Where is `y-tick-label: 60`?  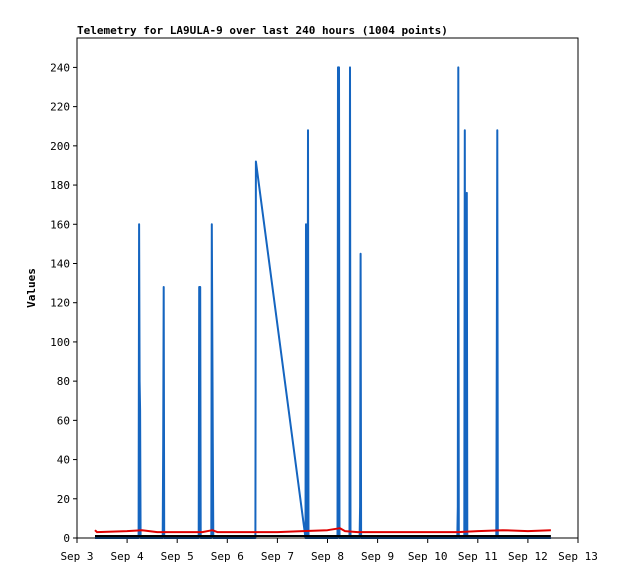
y-tick-label: 60 is located at coordinates (63, 420).